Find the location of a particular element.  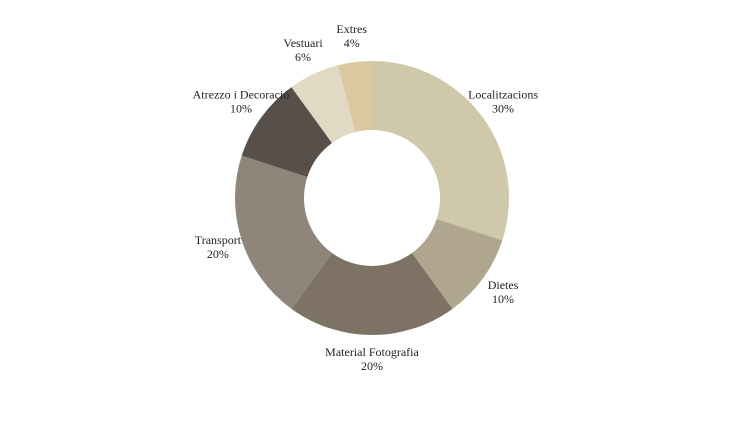

slice-label: Localitzacions is located at coordinates (503, 95).